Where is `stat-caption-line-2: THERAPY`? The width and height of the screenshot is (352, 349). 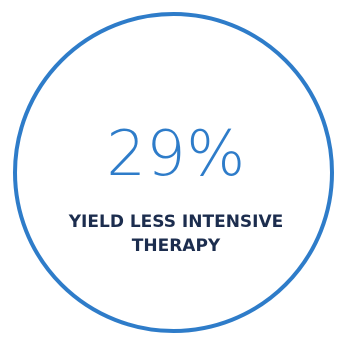 stat-caption-line-2: THERAPY is located at coordinates (176, 246).